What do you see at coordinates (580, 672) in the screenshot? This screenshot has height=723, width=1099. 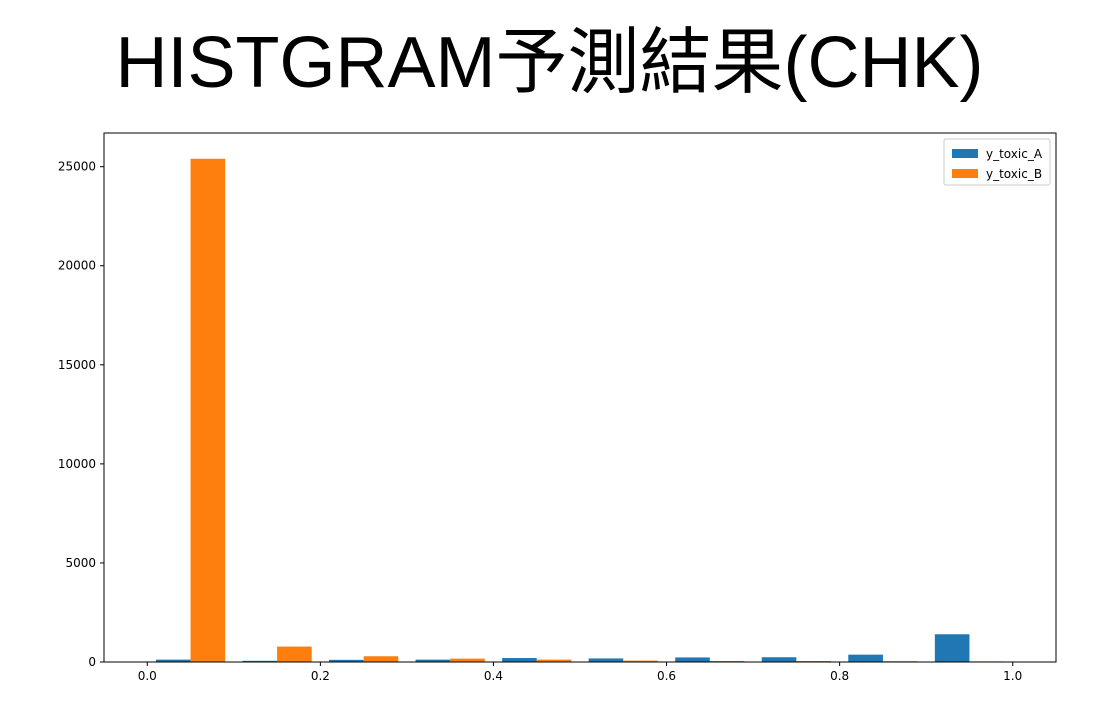 I see `x-axis: 0.0 0.2 0.4 0.6 0.8 1.0` at bounding box center [580, 672].